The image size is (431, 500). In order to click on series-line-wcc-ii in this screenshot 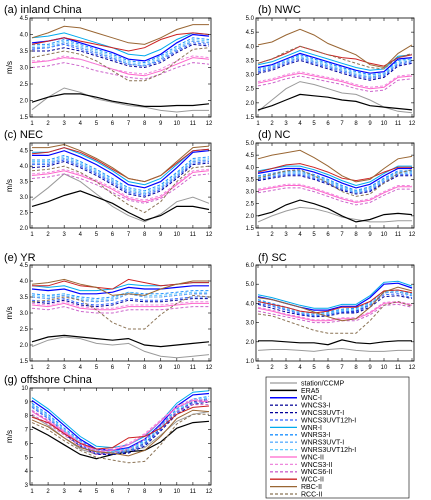, I will do `click(334, 172)`.